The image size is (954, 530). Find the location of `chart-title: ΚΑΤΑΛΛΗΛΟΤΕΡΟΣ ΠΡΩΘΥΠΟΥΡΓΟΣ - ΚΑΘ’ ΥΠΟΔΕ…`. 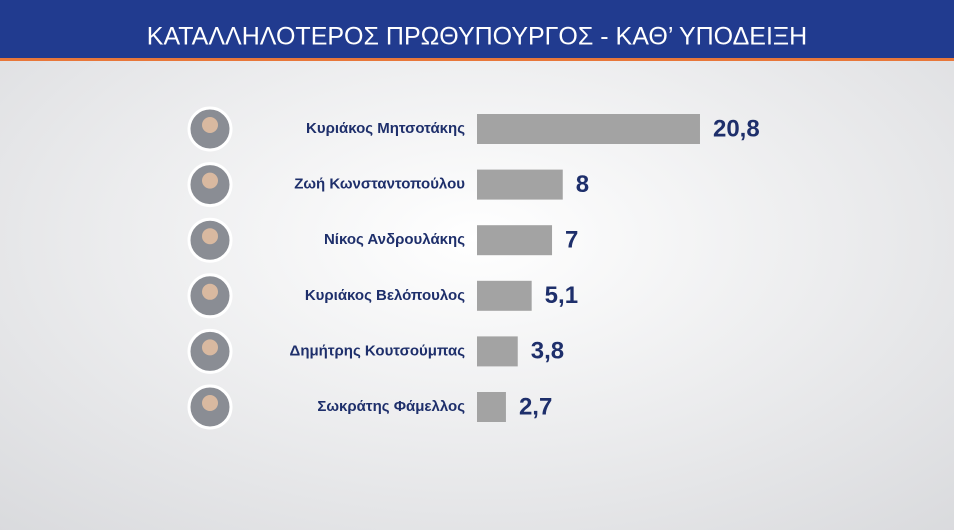

chart-title: ΚΑΤΑΛΛΗΛΟΤΕΡΟΣ ΠΡΩΘΥΠΟΥΡΓΟΣ - ΚΑΘ’ ΥΠΟΔΕ… is located at coordinates (477, 37).